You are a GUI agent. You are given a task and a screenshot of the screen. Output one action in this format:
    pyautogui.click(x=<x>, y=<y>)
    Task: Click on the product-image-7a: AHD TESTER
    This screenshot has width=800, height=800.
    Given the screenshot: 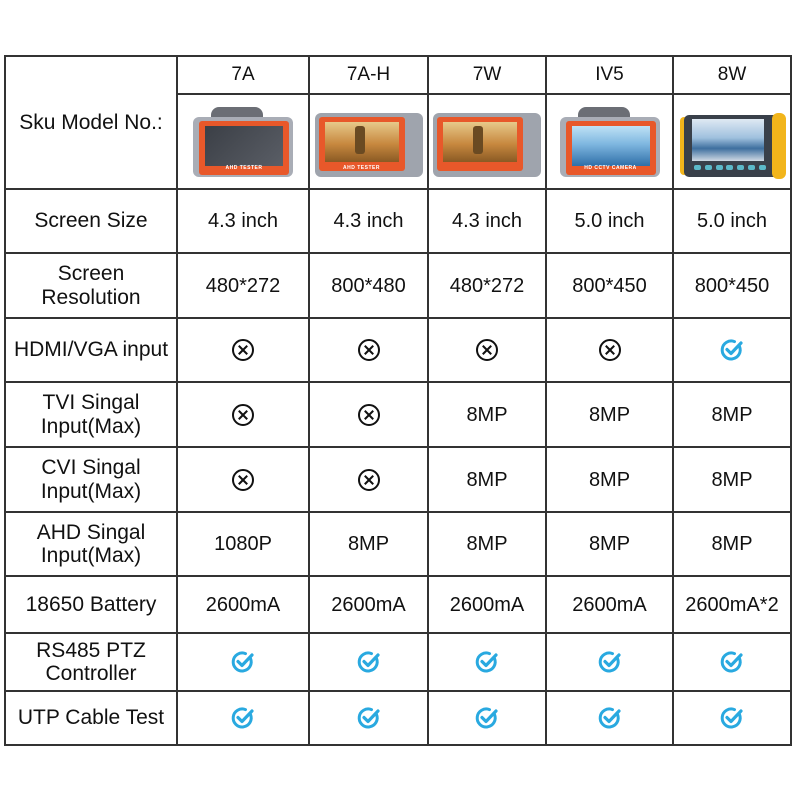 What is the action you would take?
    pyautogui.click(x=243, y=141)
    